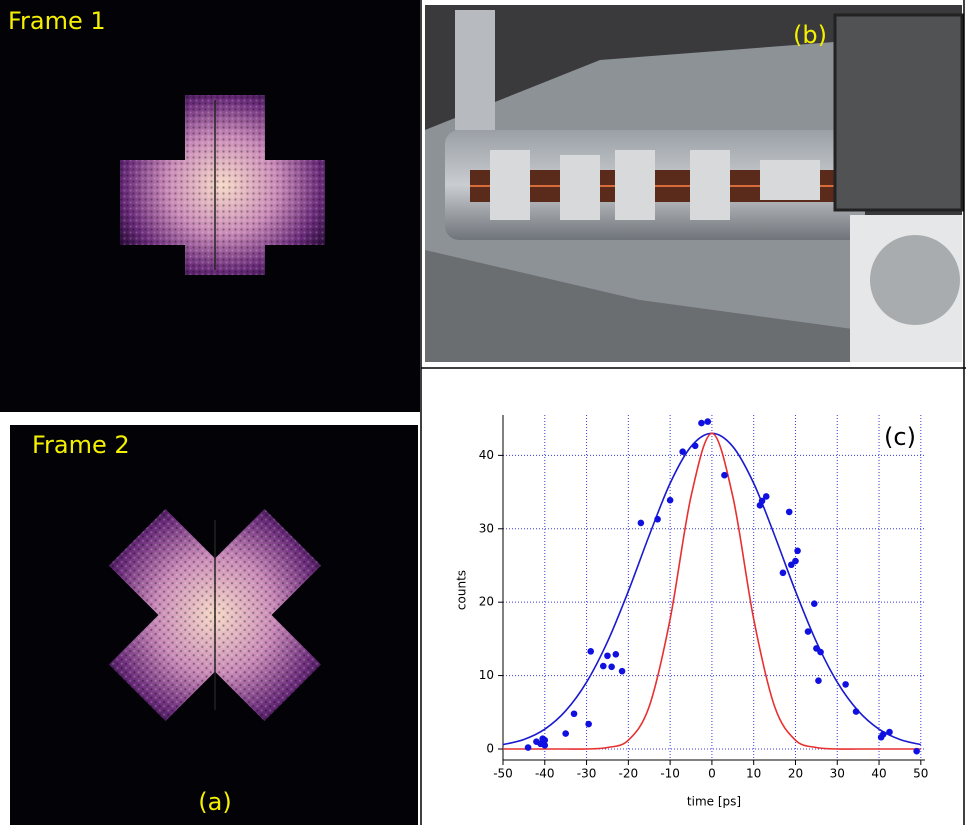  I want to click on x-tick-label: 10, so click(753, 774).